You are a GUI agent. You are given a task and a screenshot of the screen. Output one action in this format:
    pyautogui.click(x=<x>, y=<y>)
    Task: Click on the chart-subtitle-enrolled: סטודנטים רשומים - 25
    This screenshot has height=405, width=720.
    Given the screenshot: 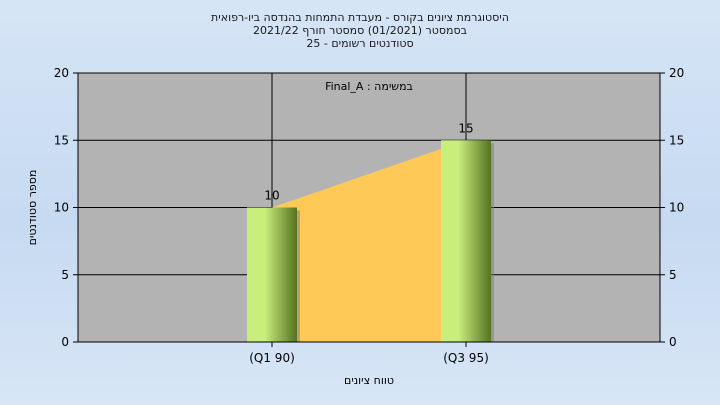 What is the action you would take?
    pyautogui.click(x=360, y=43)
    